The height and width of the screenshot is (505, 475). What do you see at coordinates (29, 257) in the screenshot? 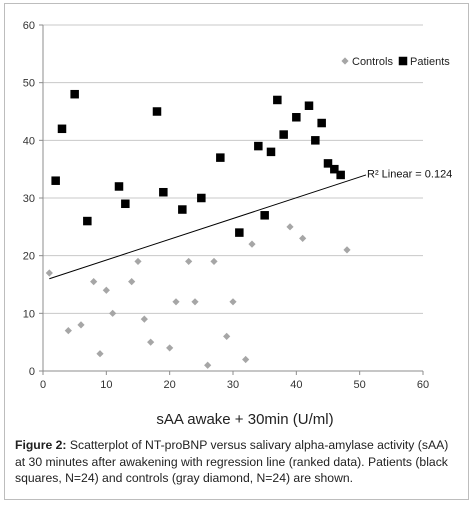
I see `y-tick-label: 20` at bounding box center [29, 257].